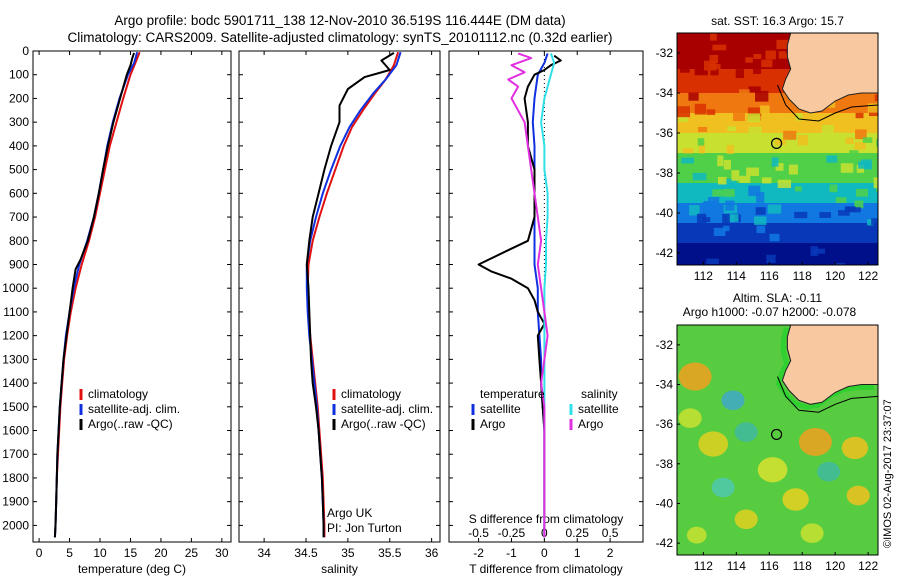  I want to click on map-y-tick-label: -32, so click(665, 53).